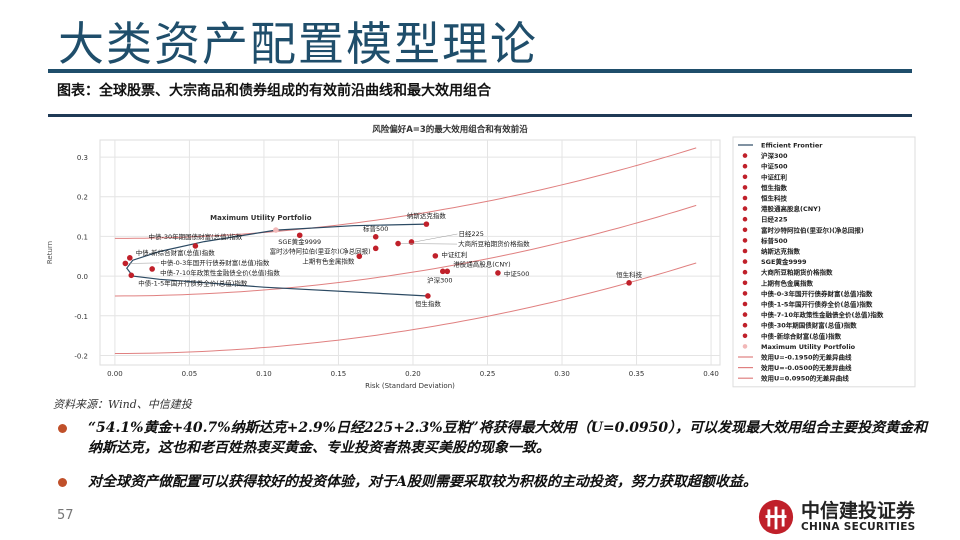 The height and width of the screenshot is (540, 960). I want to click on legend-entry: 中债-30年期国债财富(总值)指数, so click(809, 325).